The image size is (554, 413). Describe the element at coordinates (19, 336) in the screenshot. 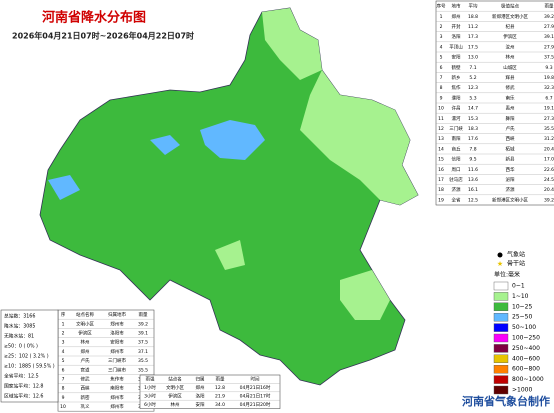

I see `stat: 无降水站：81` at that location.